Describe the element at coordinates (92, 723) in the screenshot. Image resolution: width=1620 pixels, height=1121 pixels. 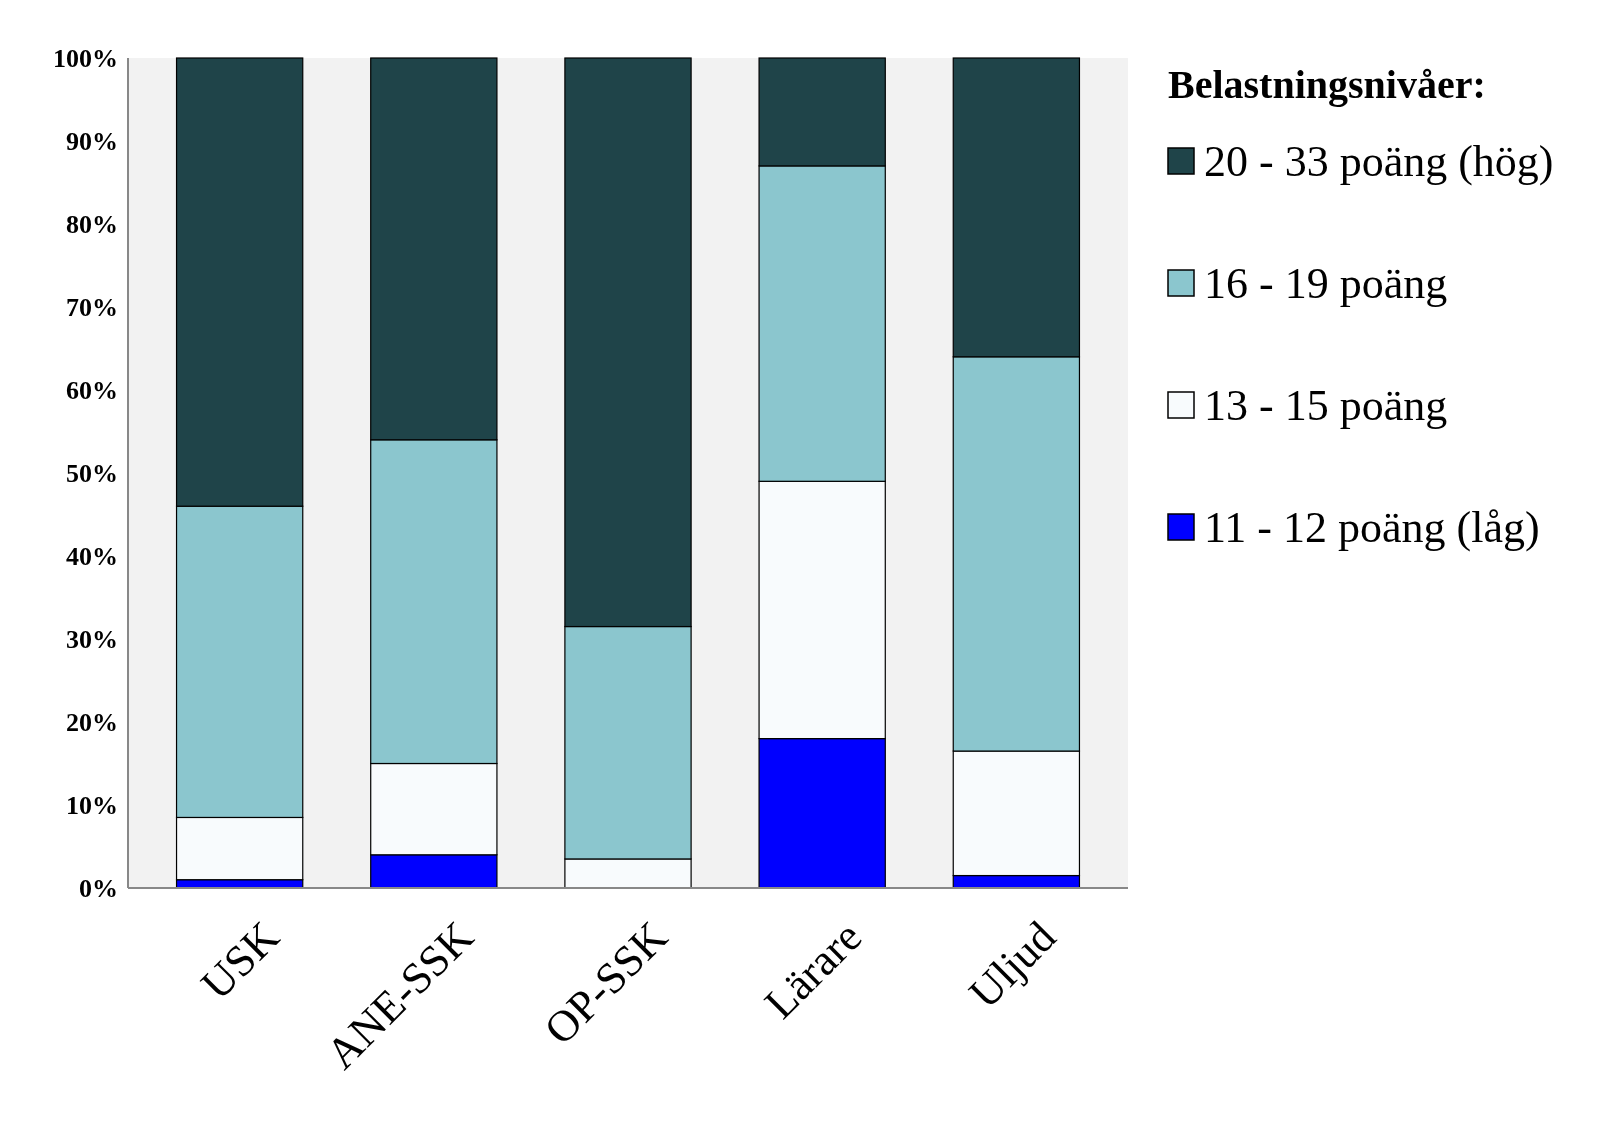
I see `y-tick-label: 20%` at that location.